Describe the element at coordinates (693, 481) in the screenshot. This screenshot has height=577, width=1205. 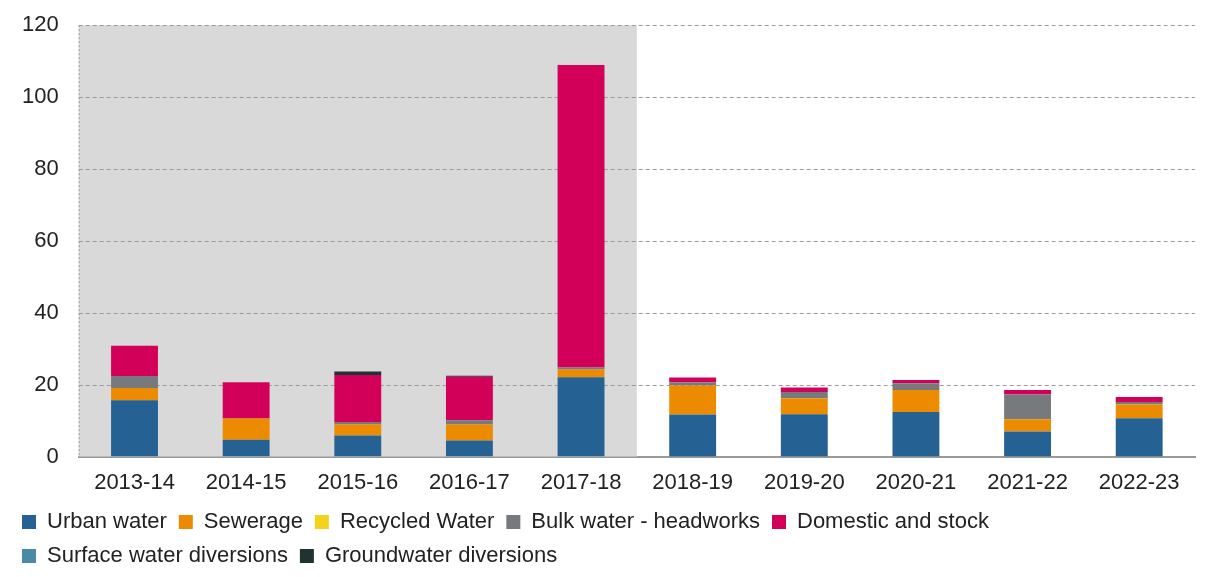
I see `x-tick-label: 2018-19` at that location.